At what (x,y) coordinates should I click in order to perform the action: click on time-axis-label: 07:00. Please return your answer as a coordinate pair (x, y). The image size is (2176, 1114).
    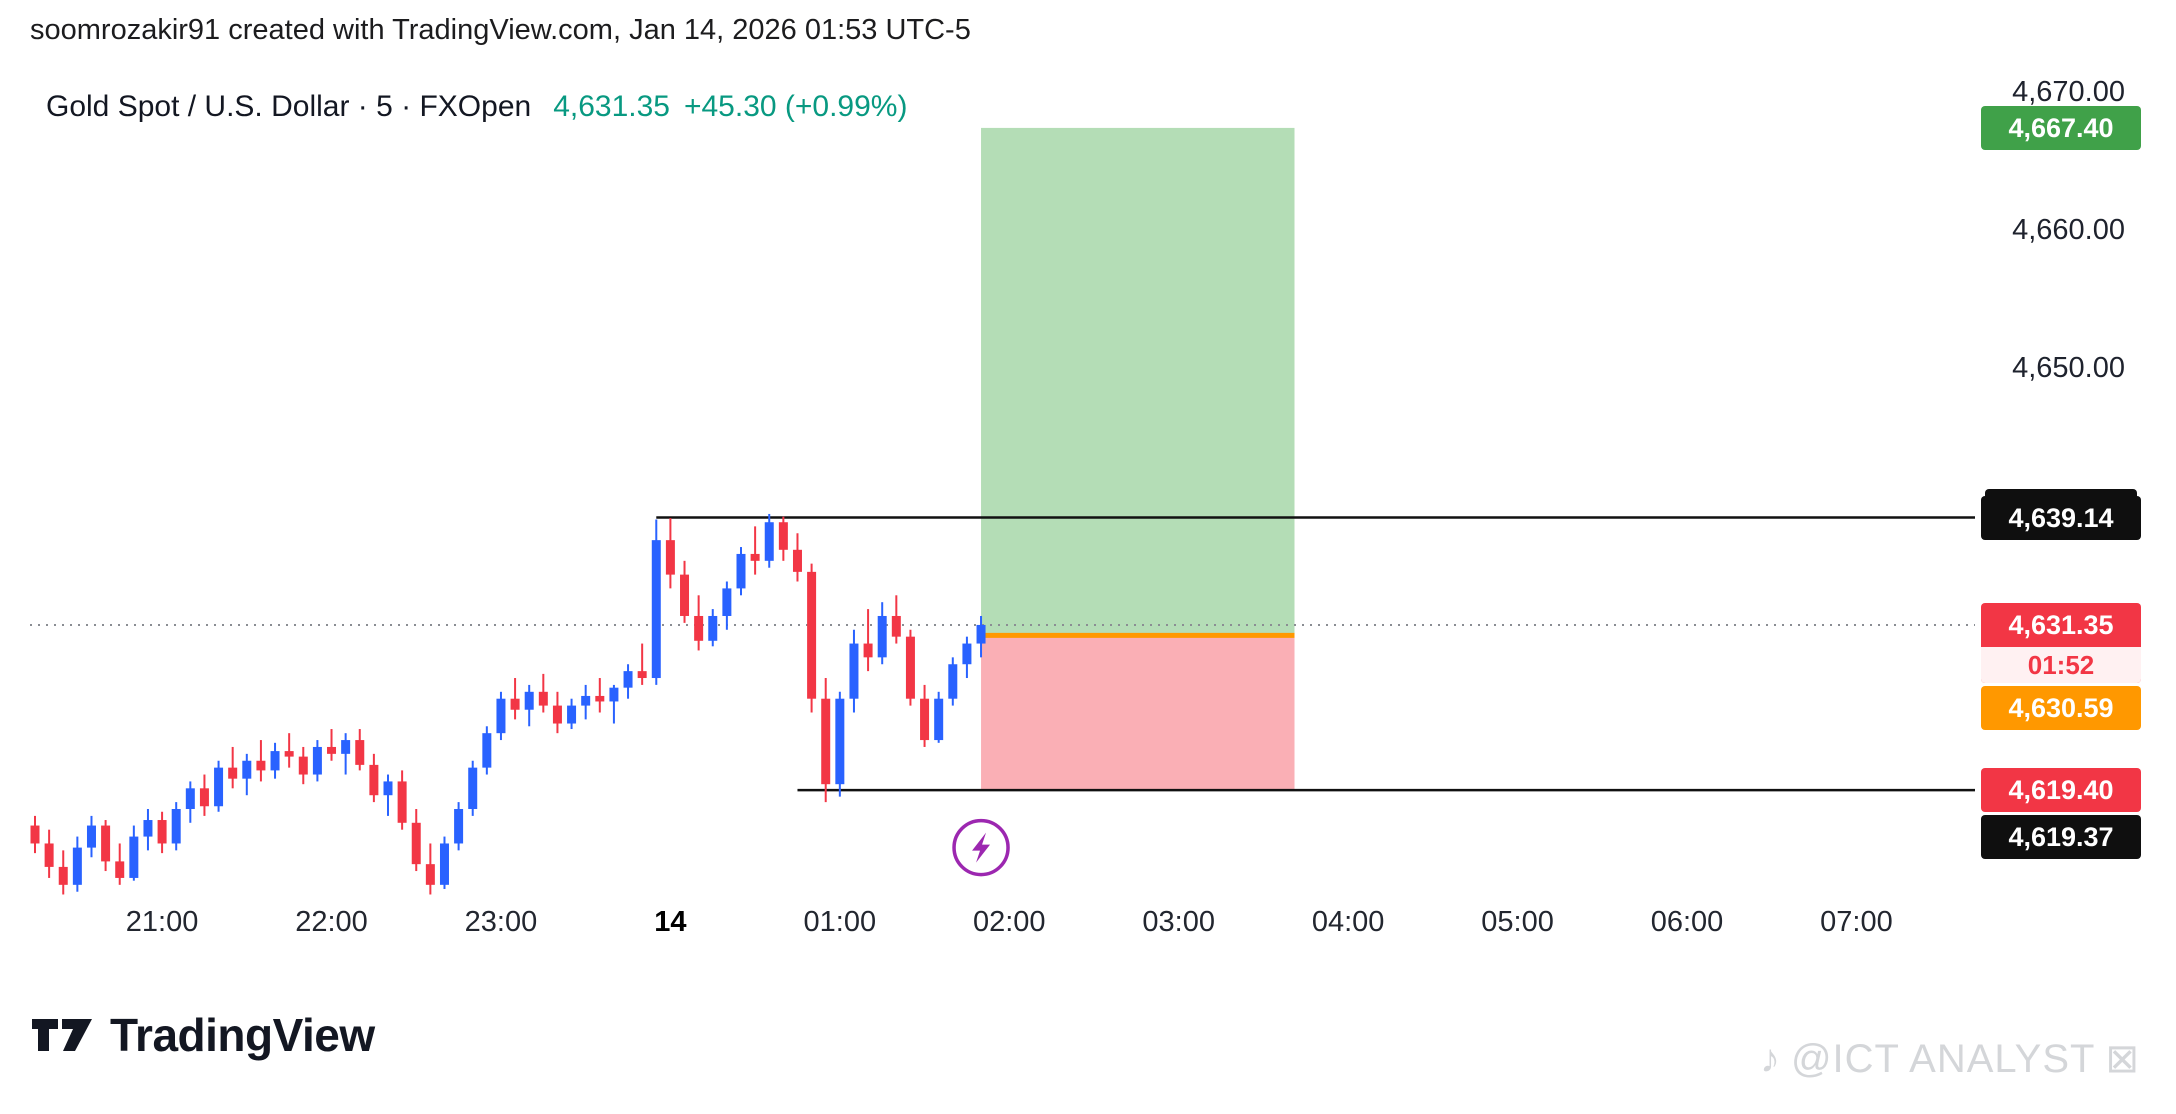
    Looking at the image, I should click on (1856, 922).